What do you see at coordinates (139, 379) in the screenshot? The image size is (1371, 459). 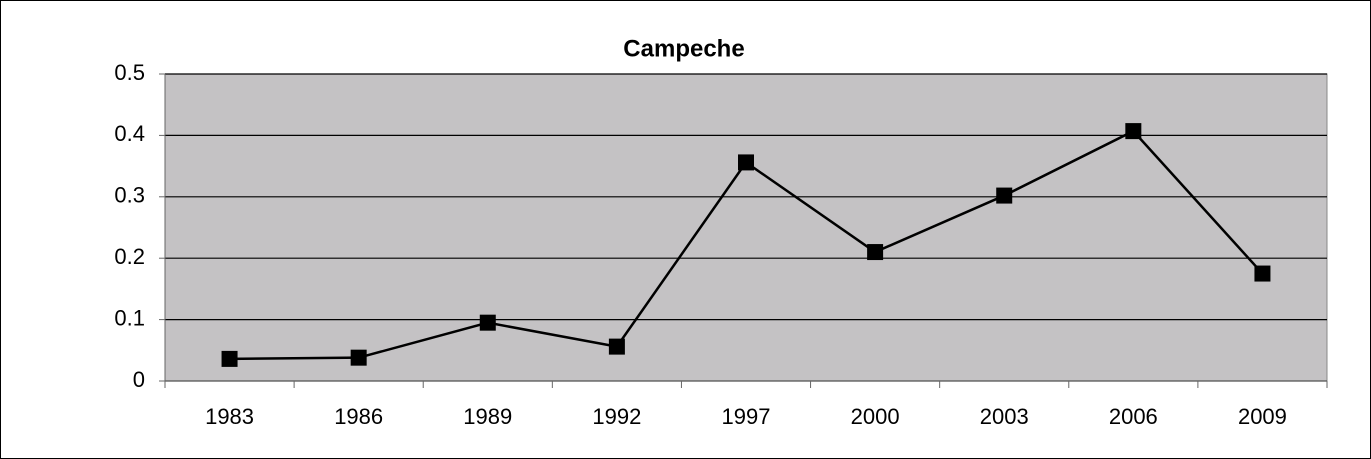 I see `y-tick-label: 0` at bounding box center [139, 379].